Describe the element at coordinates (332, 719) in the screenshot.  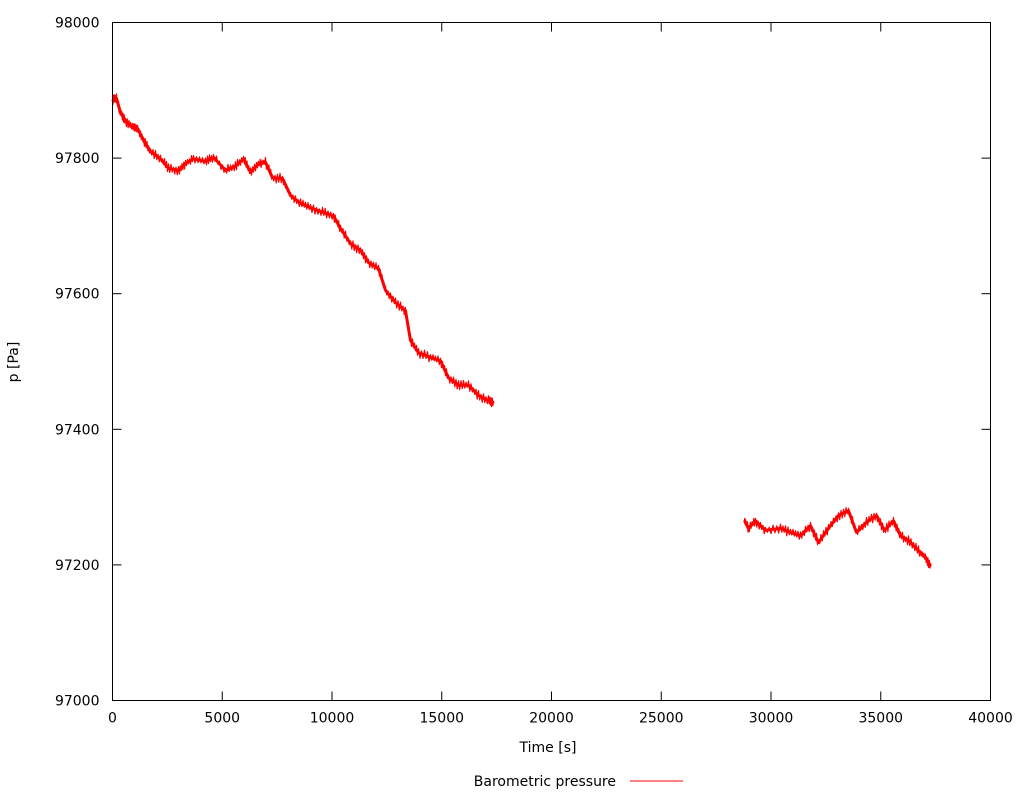
I see `x-tick-label: 10000` at that location.